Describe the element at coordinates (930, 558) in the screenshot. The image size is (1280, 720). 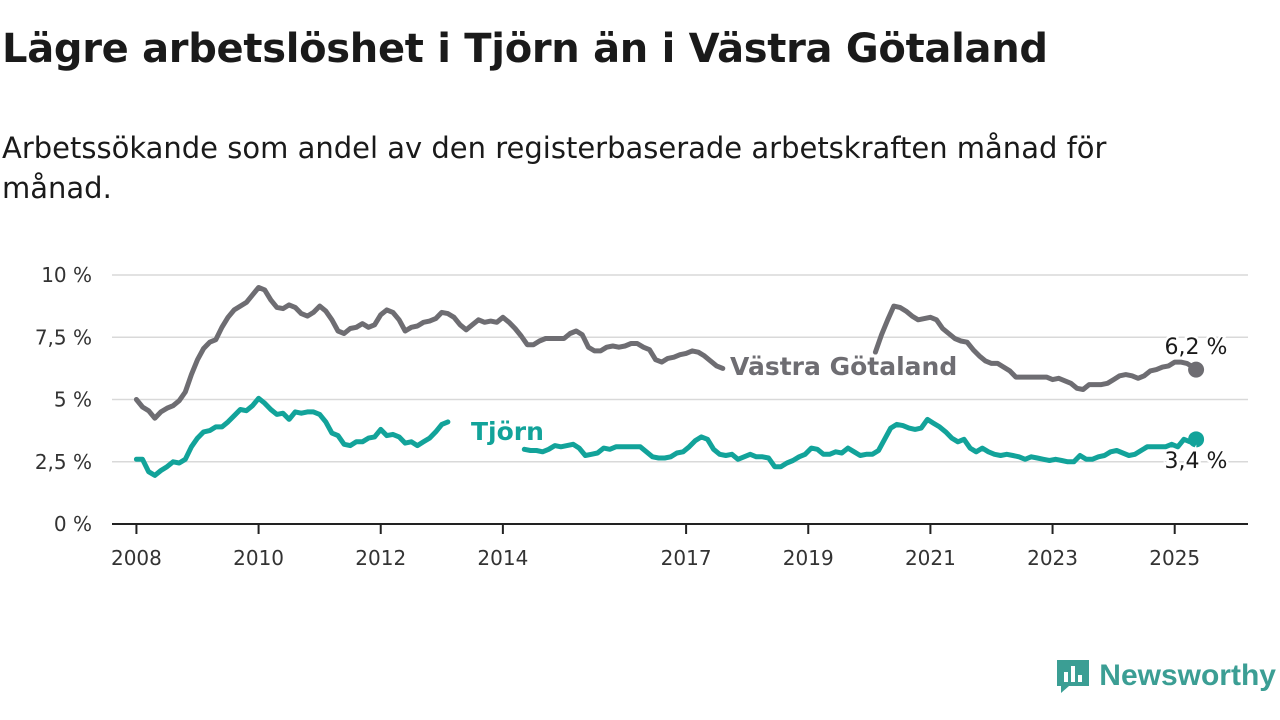
I see `x-tick-label: 2021` at that location.